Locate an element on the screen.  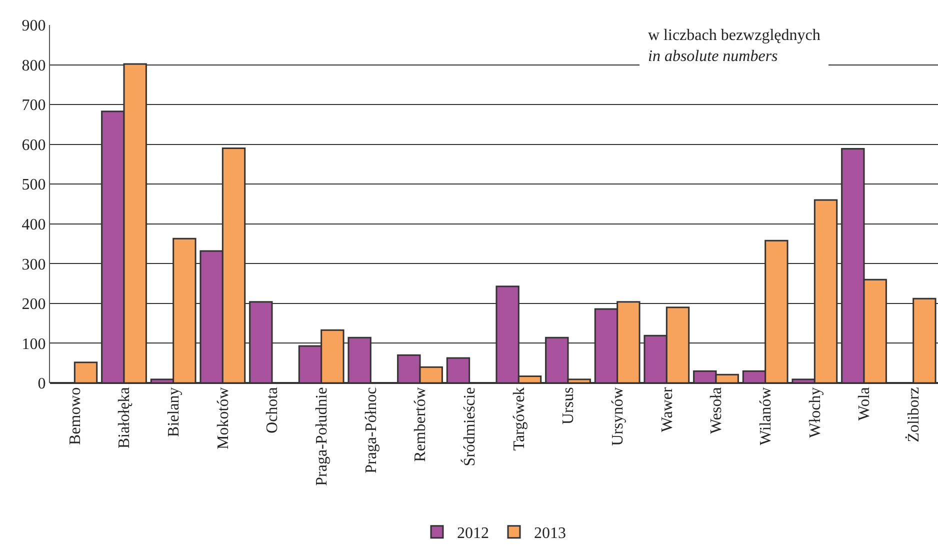
y-tick-label: 700 is located at coordinates (34, 105).